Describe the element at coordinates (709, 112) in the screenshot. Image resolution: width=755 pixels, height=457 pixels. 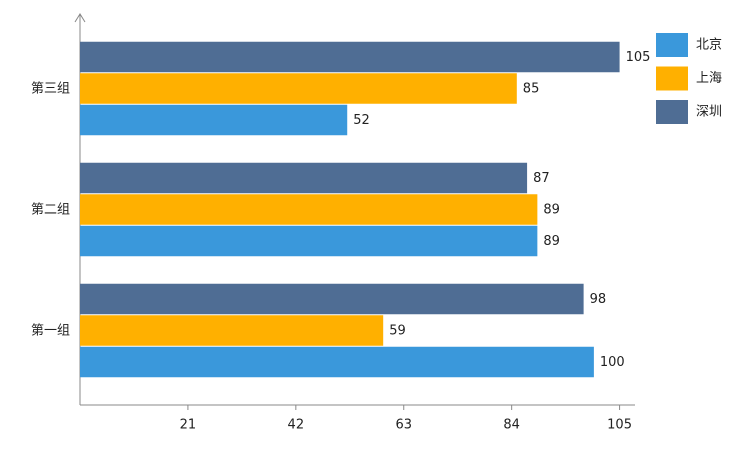
I see `legend-label: 深圳` at that location.